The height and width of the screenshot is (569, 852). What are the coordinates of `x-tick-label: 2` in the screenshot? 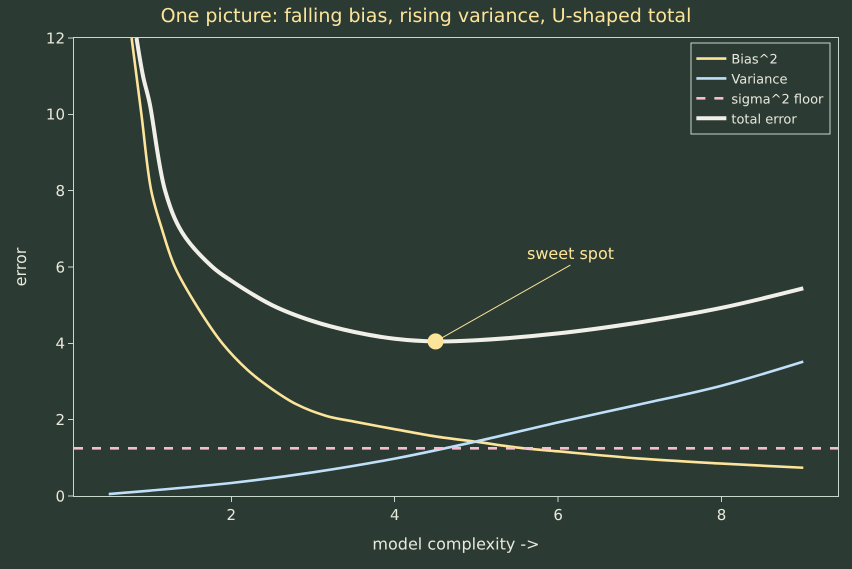 It's located at (231, 515).